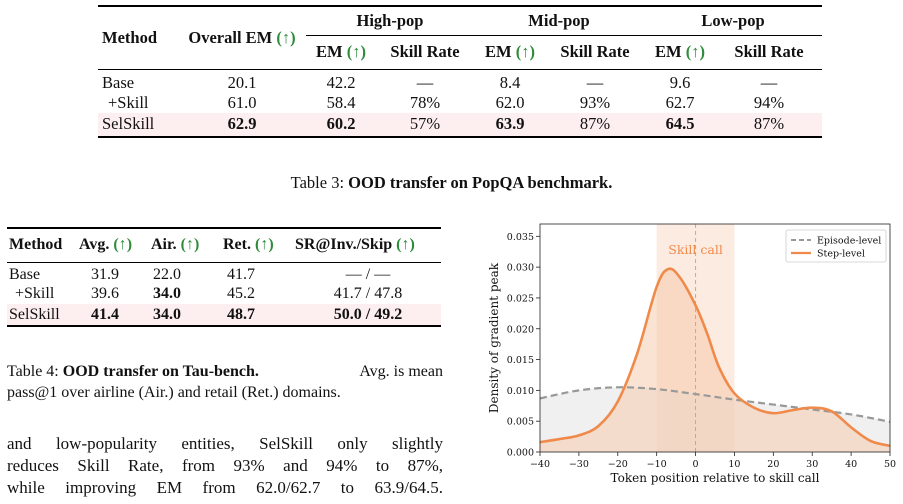 The height and width of the screenshot is (504, 903). I want to click on y-tick-label: 0.030, so click(520, 268).